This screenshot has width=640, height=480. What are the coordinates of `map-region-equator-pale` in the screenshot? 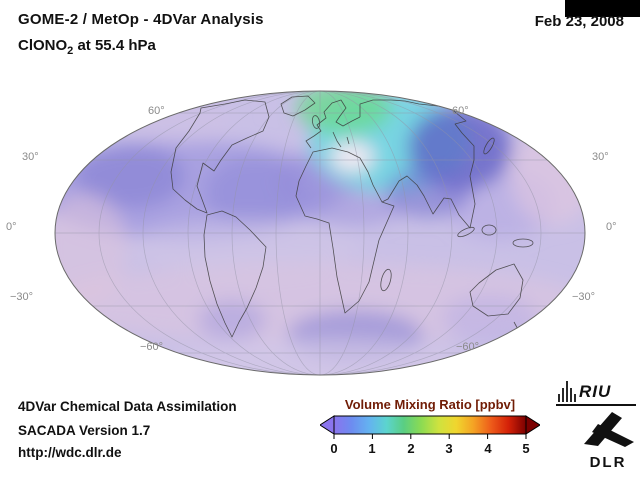 It's located at (245, 246).